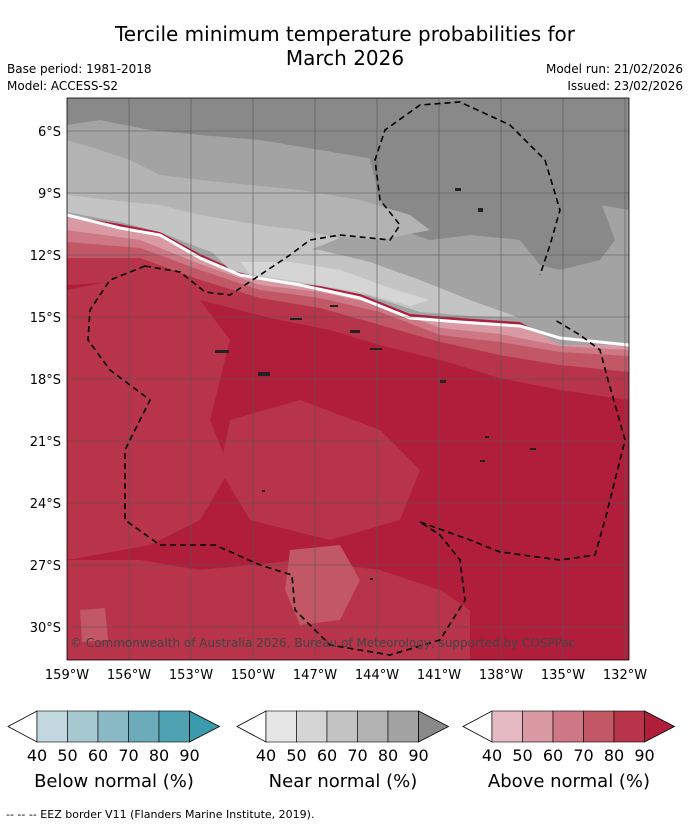  What do you see at coordinates (569, 781) in the screenshot?
I see `legend-title-above: Above normal (%)` at bounding box center [569, 781].